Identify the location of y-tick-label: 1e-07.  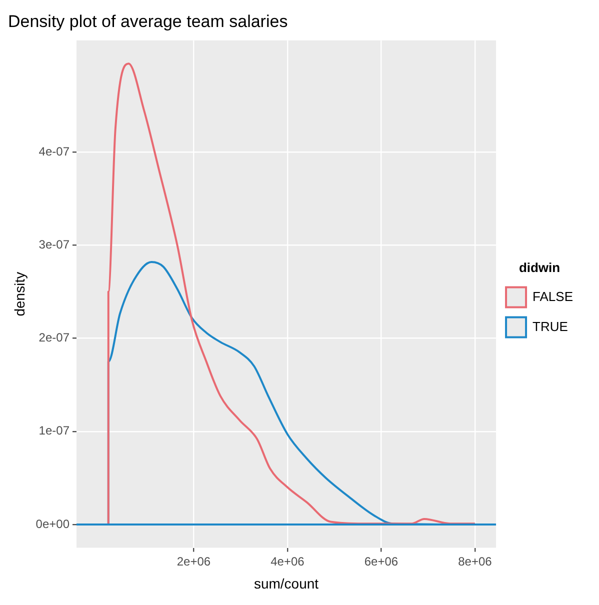
(54, 431).